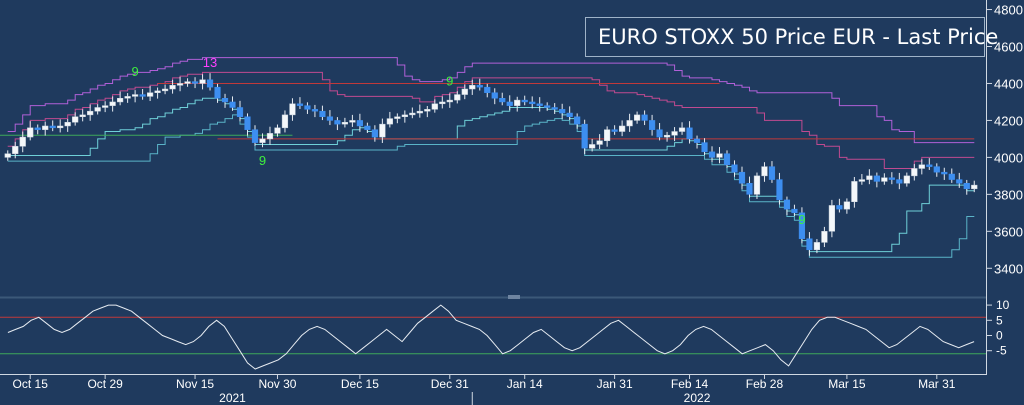  I want to click on panel-divider-handle, so click(514, 297).